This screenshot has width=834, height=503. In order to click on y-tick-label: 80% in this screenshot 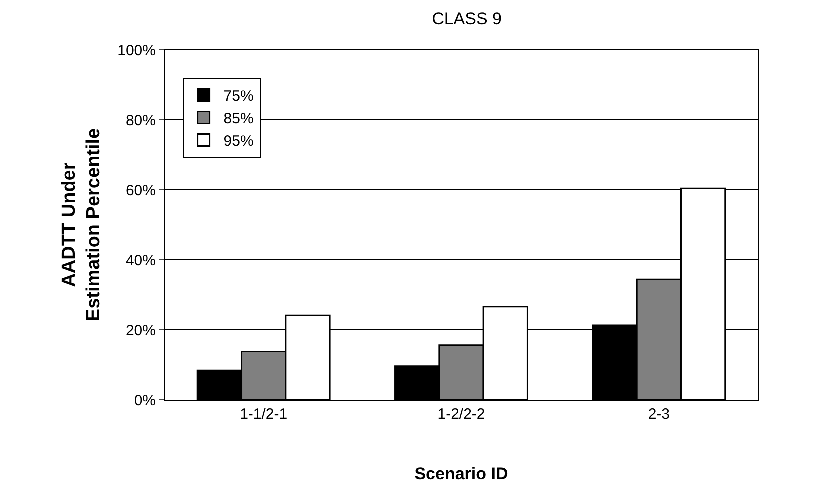, I will do `click(141, 121)`.